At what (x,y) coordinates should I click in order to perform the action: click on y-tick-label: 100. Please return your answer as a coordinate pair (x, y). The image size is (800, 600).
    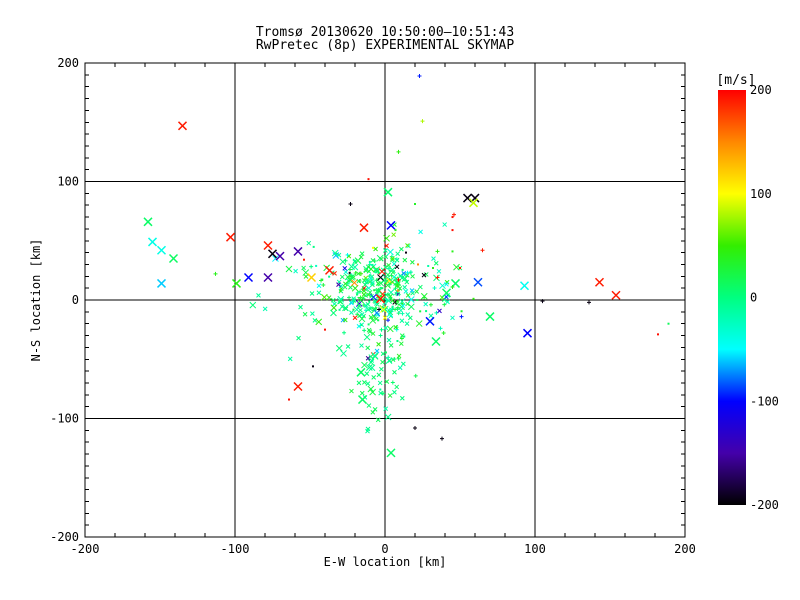
    Looking at the image, I should click on (68, 182).